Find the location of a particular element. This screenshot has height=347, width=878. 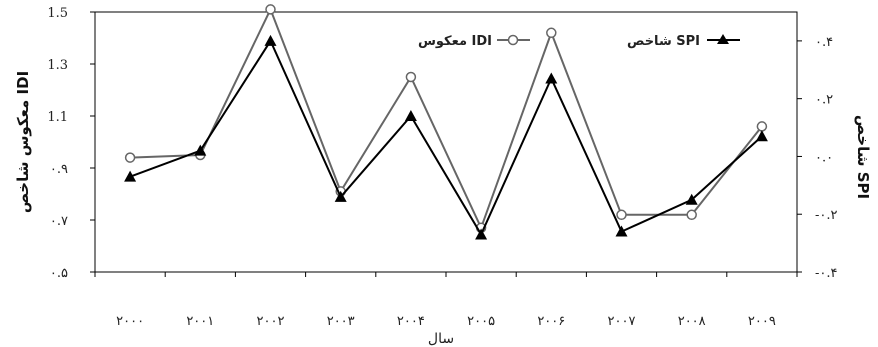

right-tick-label: ۰.۴ is located at coordinates (824, 42).